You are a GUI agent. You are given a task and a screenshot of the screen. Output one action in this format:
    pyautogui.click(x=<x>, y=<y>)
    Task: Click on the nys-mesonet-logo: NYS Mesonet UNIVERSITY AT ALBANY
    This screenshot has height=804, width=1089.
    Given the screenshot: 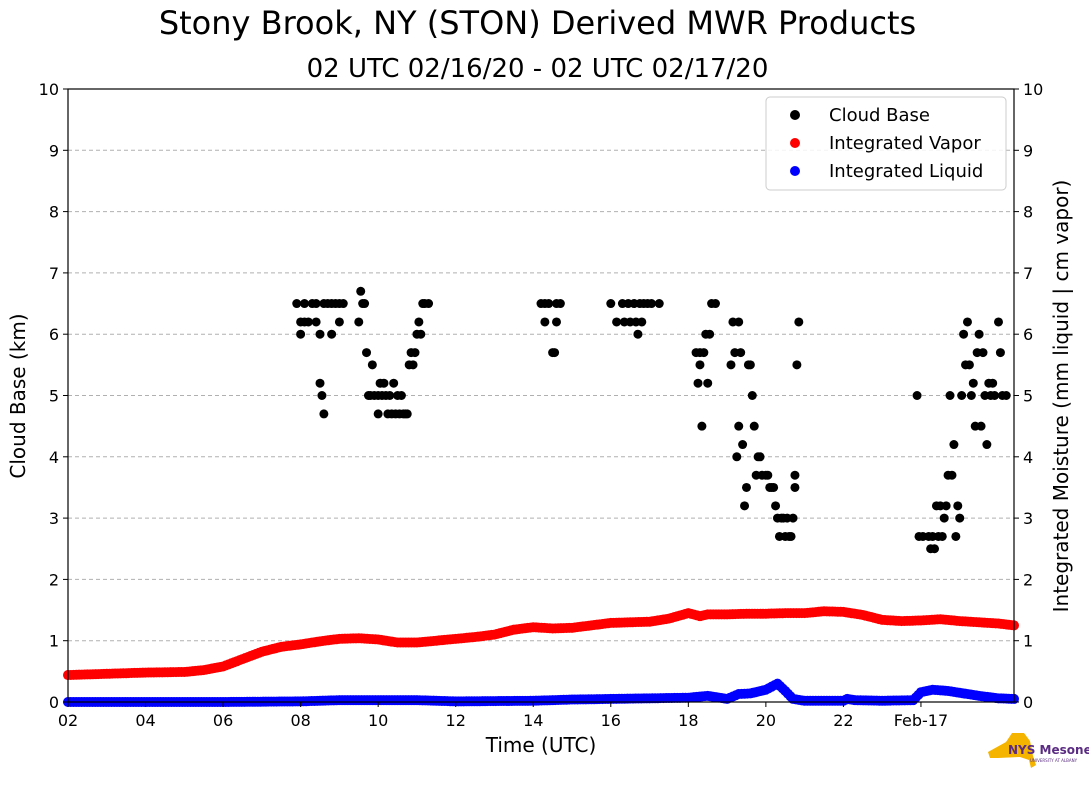 What is the action you would take?
    pyautogui.click(x=1038, y=750)
    